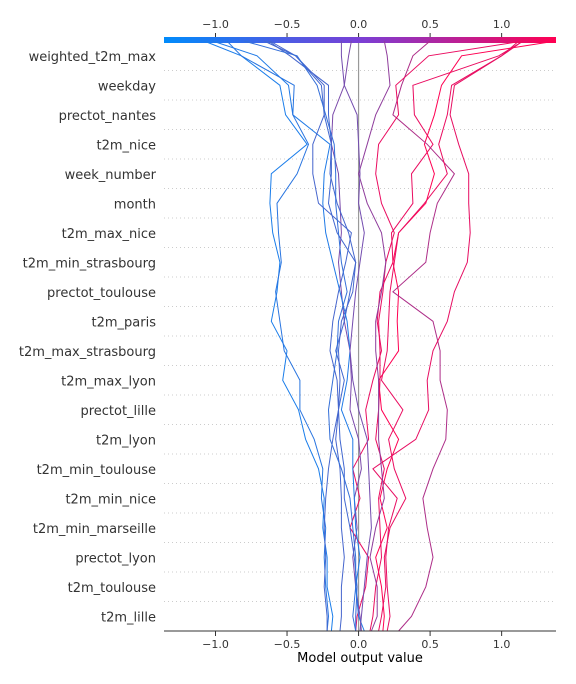 The height and width of the screenshot is (684, 576). I want to click on bottom-tick-label: 0.0, so click(359, 644).